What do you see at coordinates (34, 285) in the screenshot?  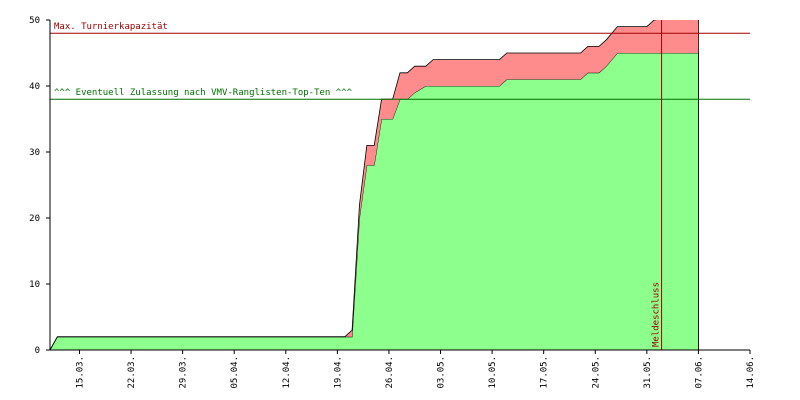 I see `y-tick-label: 10` at bounding box center [34, 285].